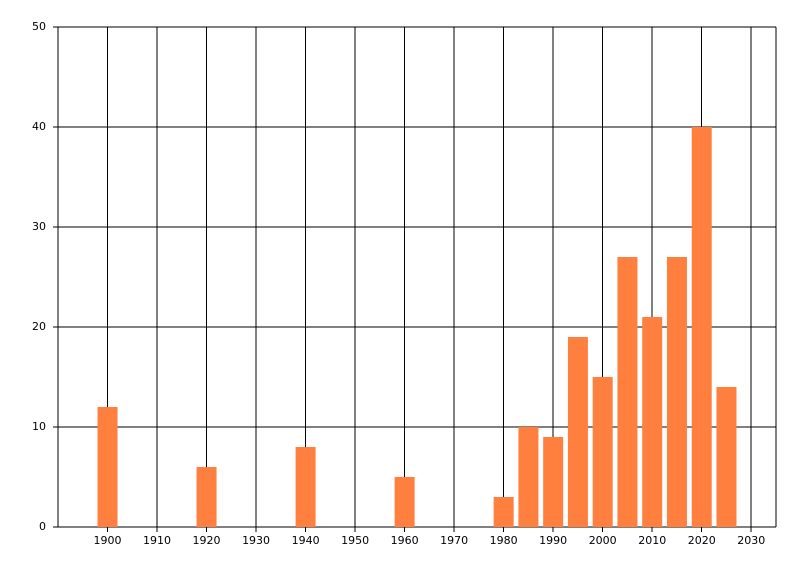  What do you see at coordinates (306, 540) in the screenshot?
I see `x-tick-label: 1940` at bounding box center [306, 540].